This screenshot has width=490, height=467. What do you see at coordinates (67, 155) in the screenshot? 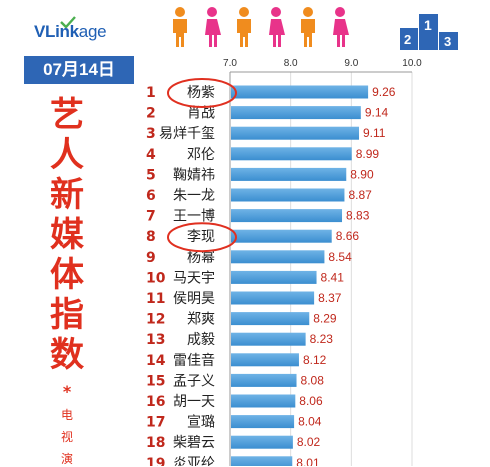
I see `title-char: 人` at bounding box center [67, 155].